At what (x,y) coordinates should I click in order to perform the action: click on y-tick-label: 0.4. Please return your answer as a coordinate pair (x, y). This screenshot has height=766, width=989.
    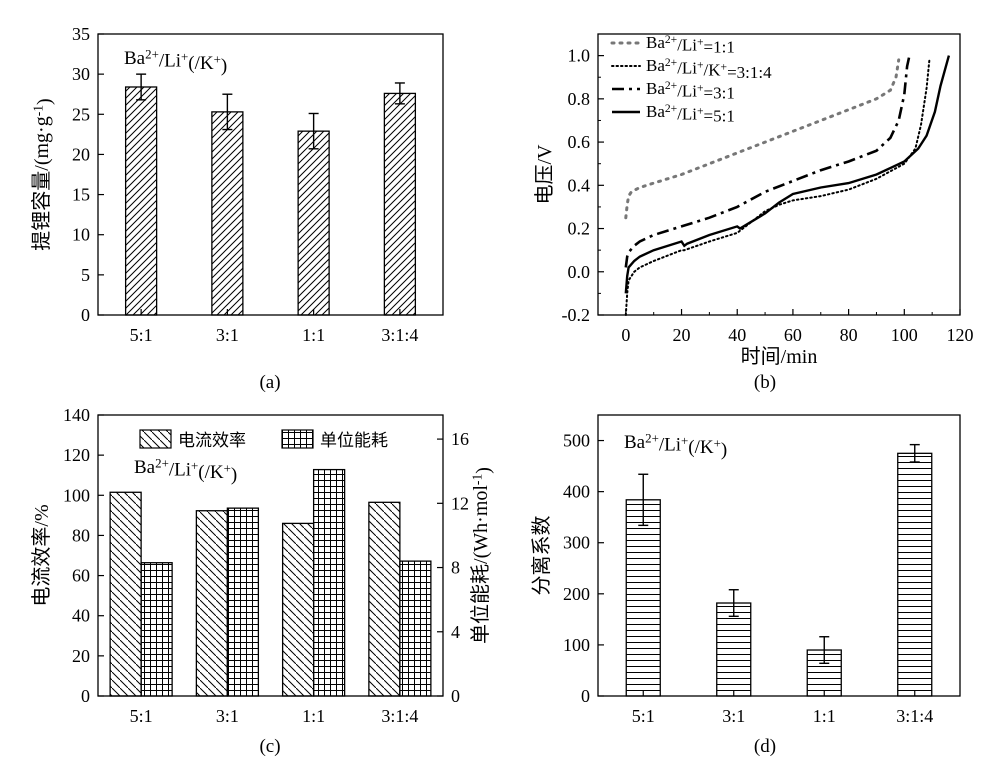
    Looking at the image, I should click on (579, 185).